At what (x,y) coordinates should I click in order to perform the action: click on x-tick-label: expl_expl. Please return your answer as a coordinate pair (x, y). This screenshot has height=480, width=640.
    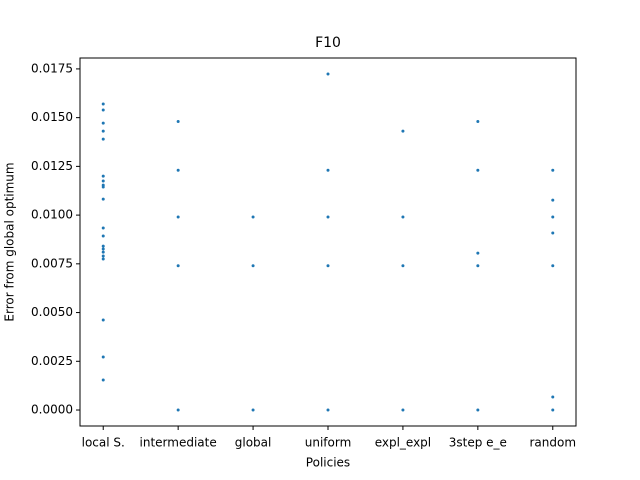
    Looking at the image, I should click on (403, 443).